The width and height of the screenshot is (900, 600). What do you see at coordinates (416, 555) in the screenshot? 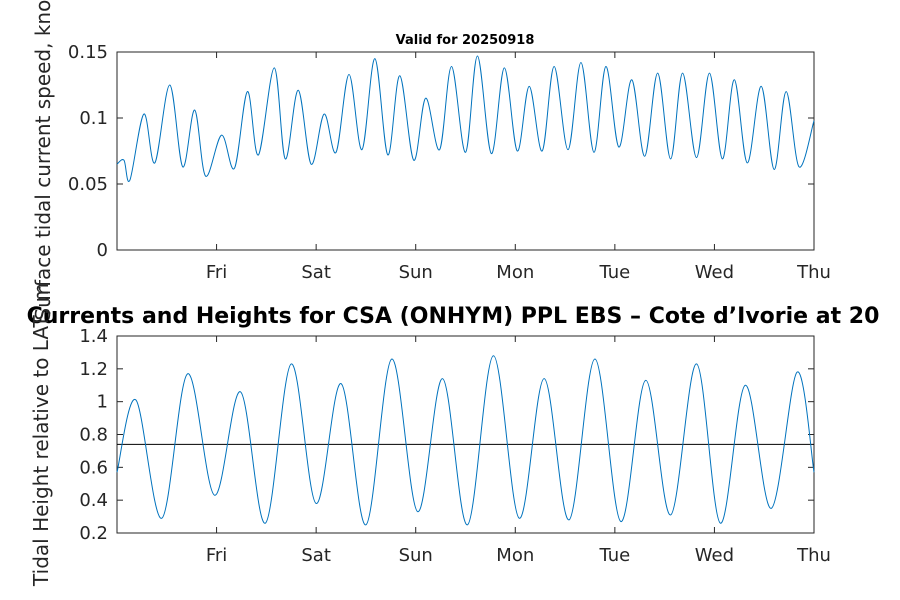
I see `bottom-x-tick-label: Sun` at bounding box center [416, 555].